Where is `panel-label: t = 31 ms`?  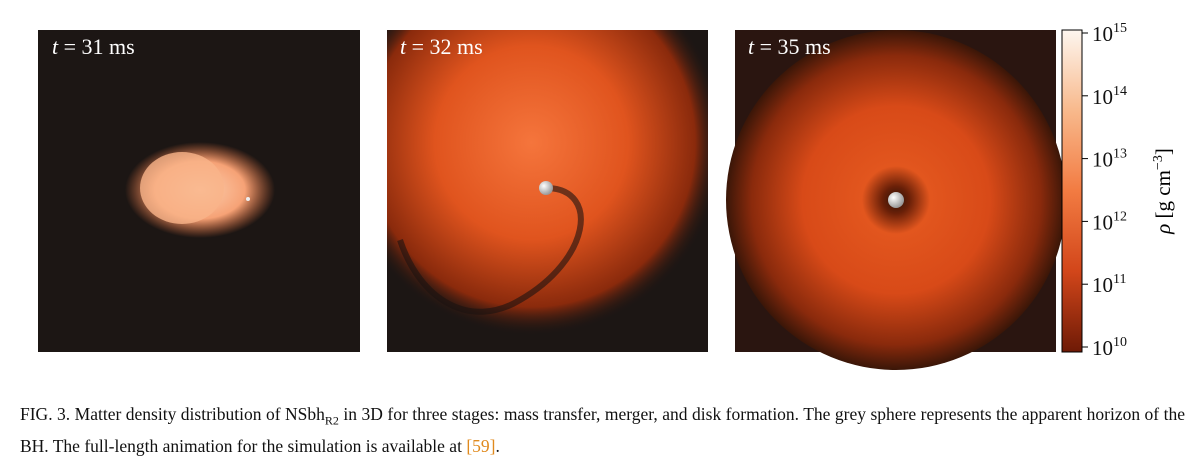 panel-label: t = 31 ms is located at coordinates (93, 46).